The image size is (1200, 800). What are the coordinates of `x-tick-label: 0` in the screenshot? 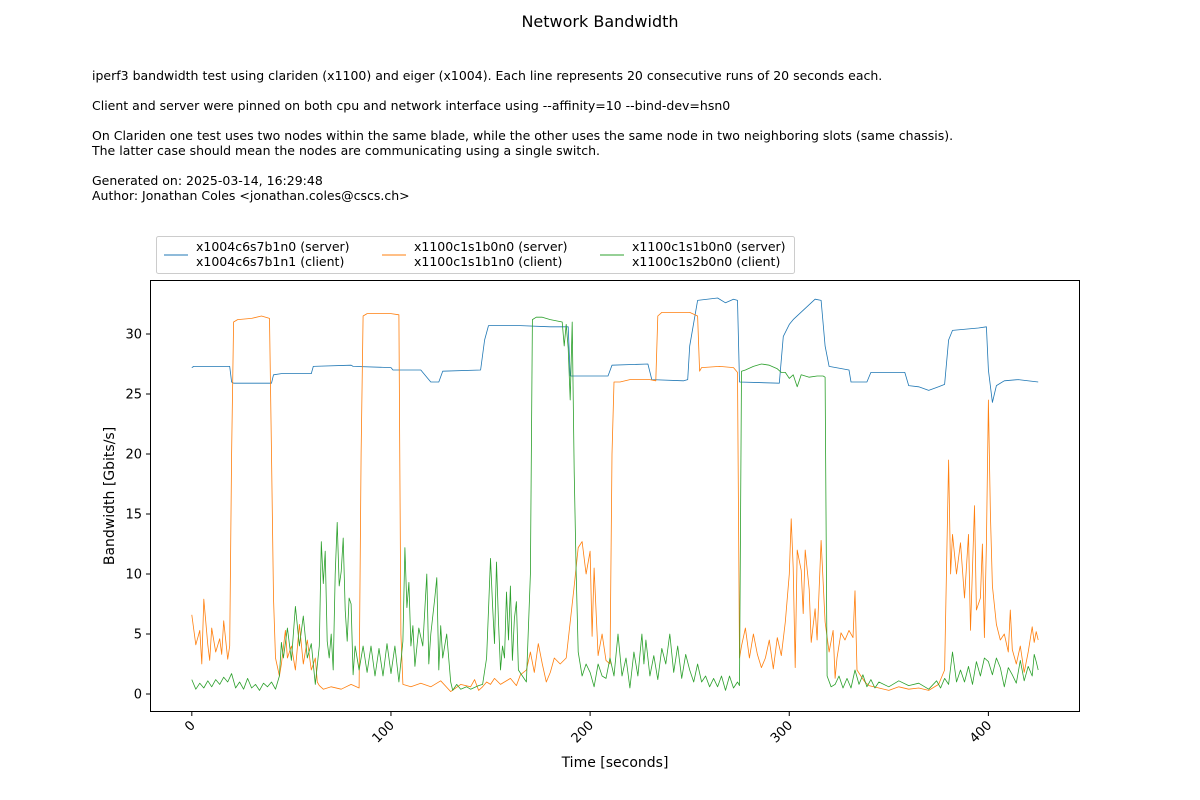 It's located at (190, 726).